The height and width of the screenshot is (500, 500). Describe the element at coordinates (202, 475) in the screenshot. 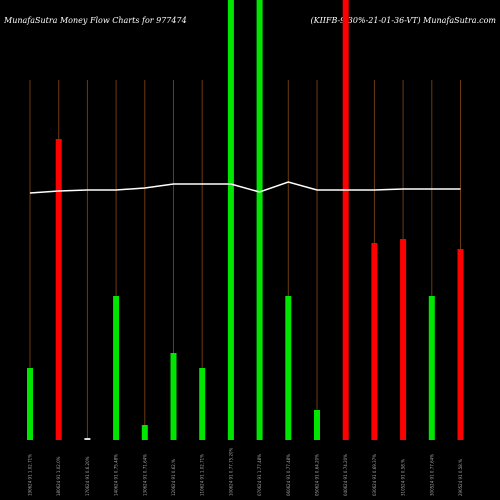

I see `x-tick-label: 110624 91 1.02.71%` at that location.